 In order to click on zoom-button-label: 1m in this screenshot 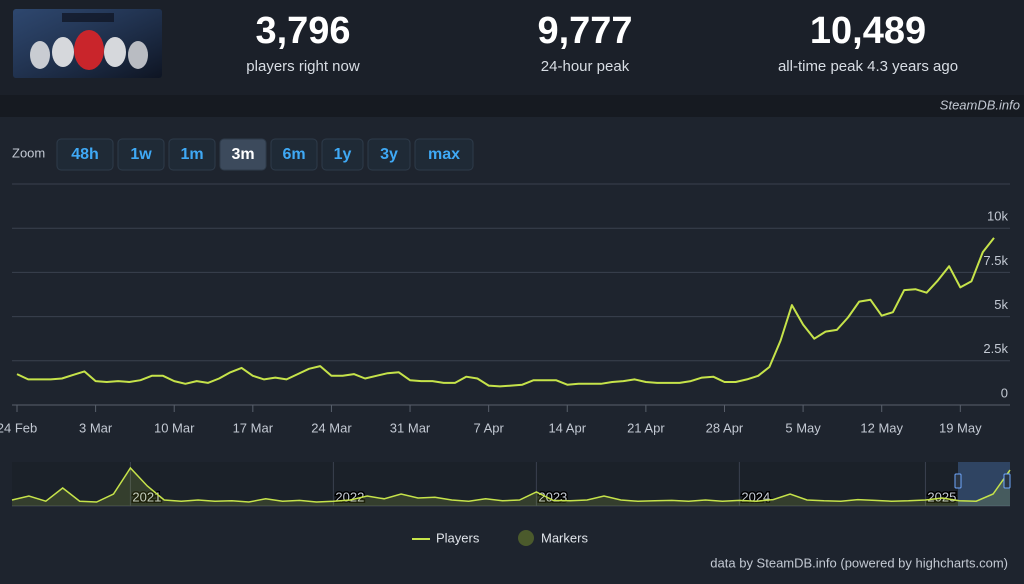, I will do `click(191, 154)`.